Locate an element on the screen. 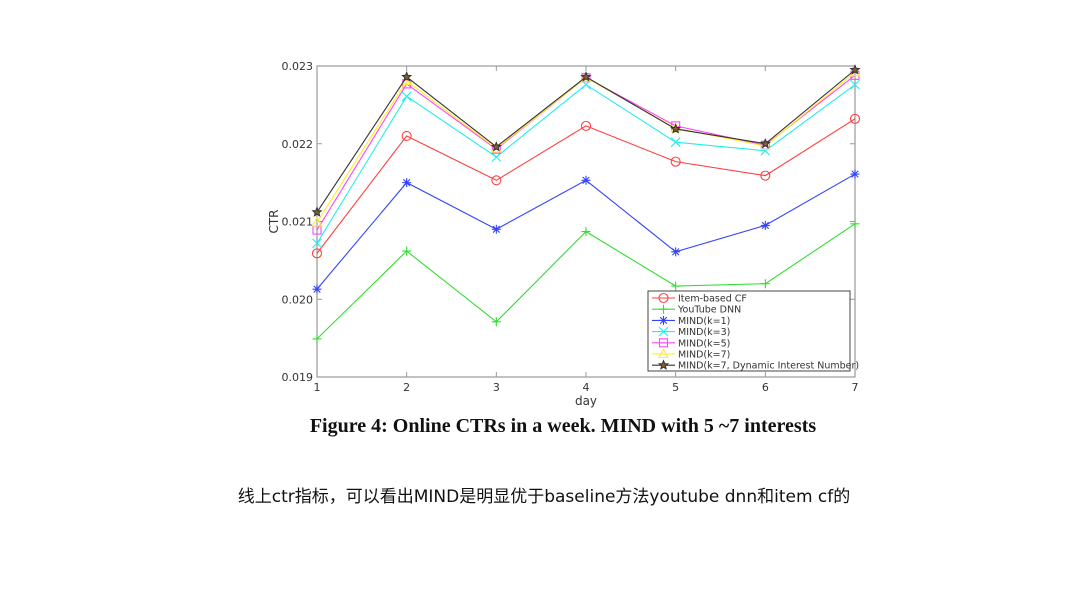  y-tick-label: 0.021 is located at coordinates (298, 222).